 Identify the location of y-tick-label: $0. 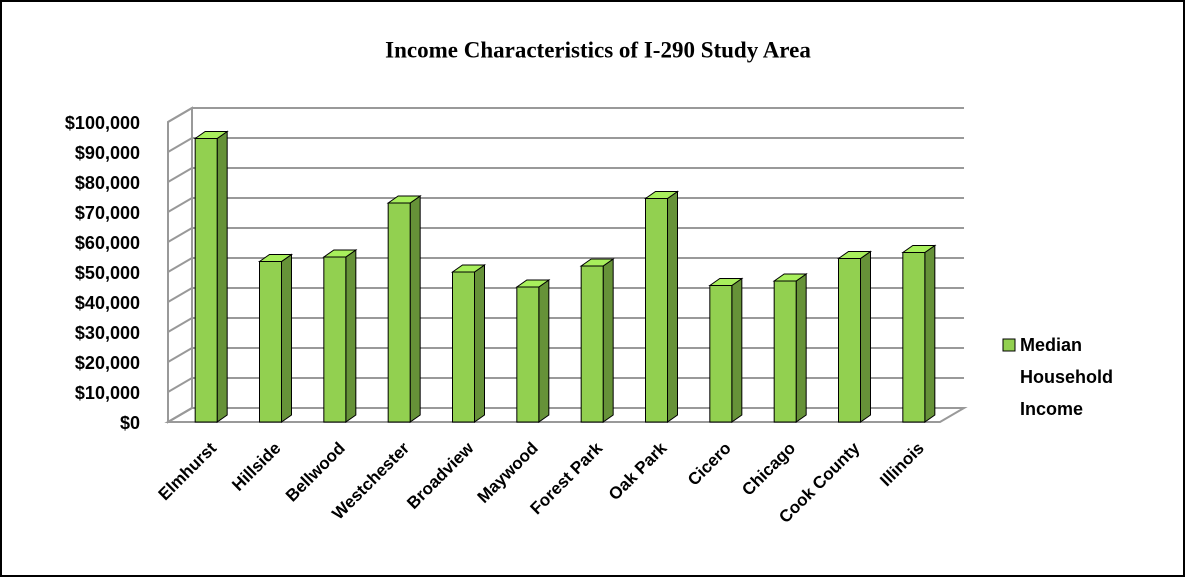
(130, 423).